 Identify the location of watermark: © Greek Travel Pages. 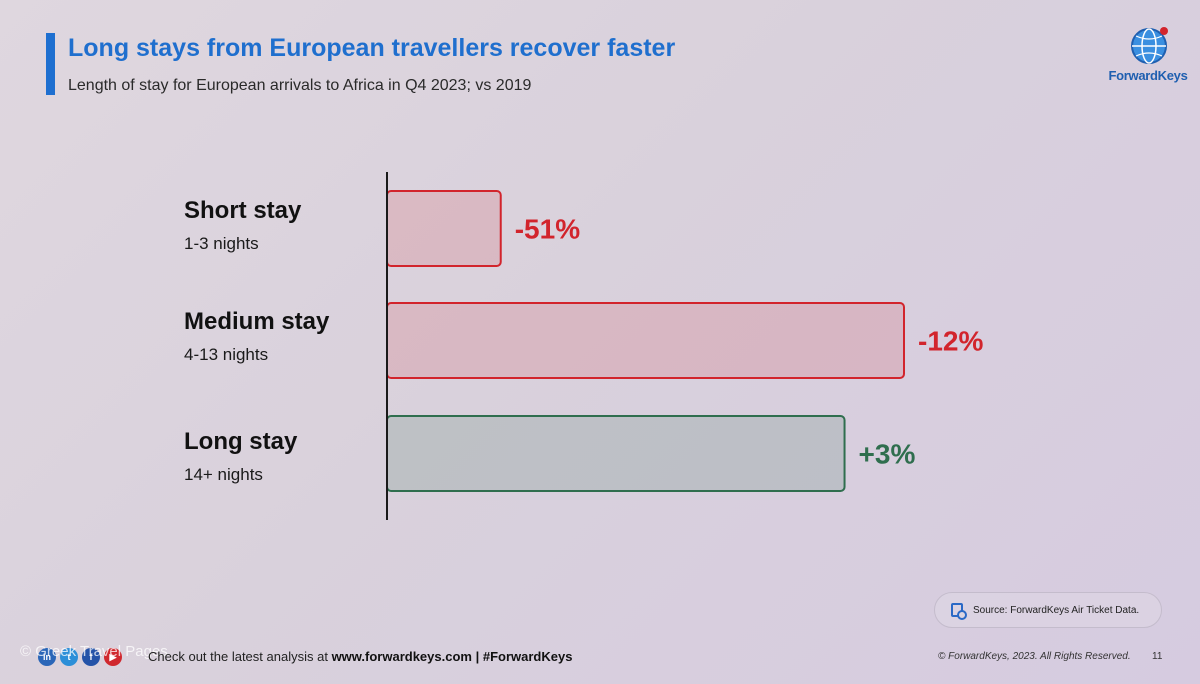
(94, 651).